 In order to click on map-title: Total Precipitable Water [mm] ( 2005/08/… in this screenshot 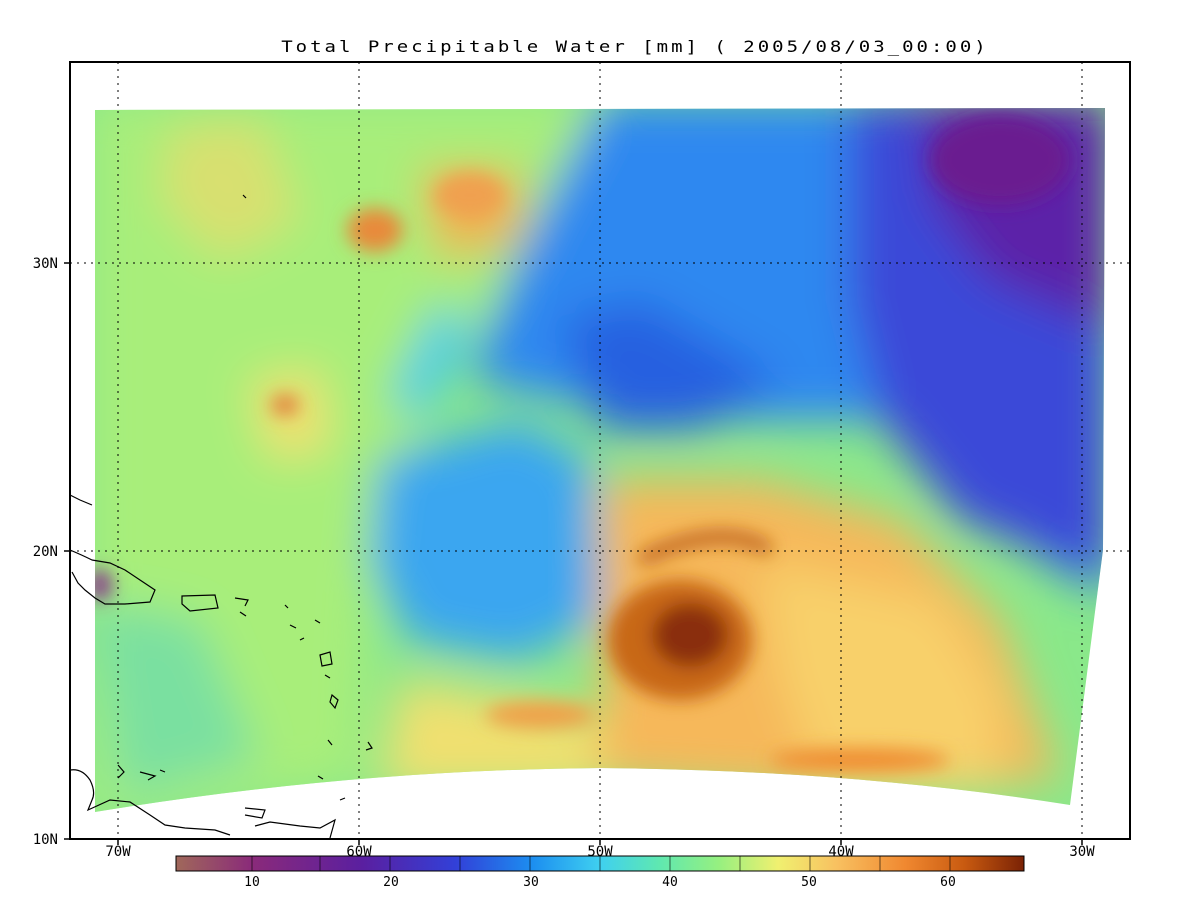, I will do `click(635, 47)`.